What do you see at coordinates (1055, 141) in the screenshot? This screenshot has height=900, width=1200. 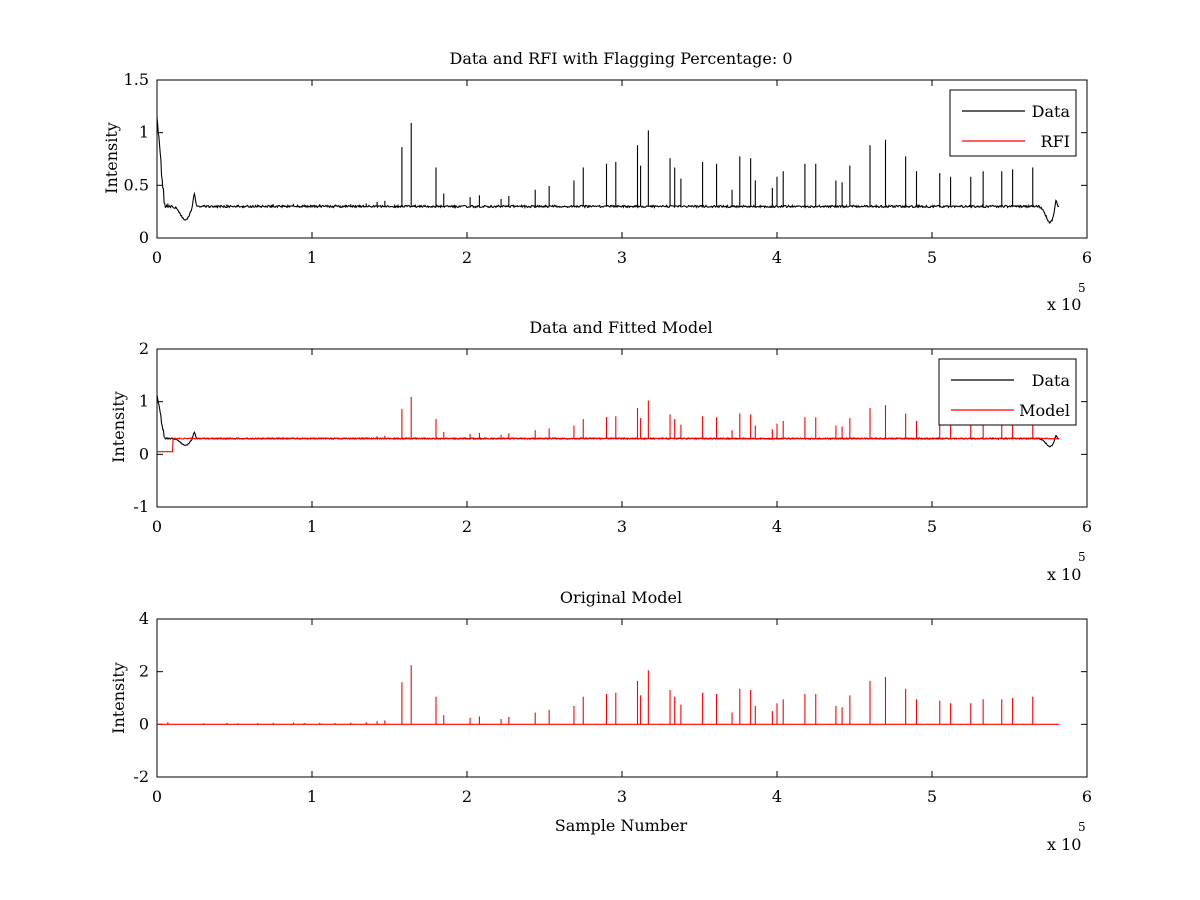 I see `legend-entry-label: RFI` at bounding box center [1055, 141].